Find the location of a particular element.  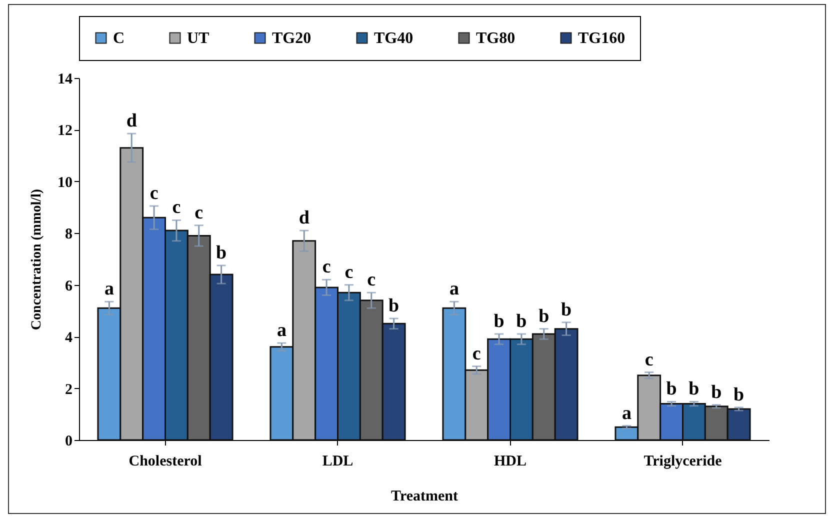

y-tick-label: 8 is located at coordinates (68, 234).